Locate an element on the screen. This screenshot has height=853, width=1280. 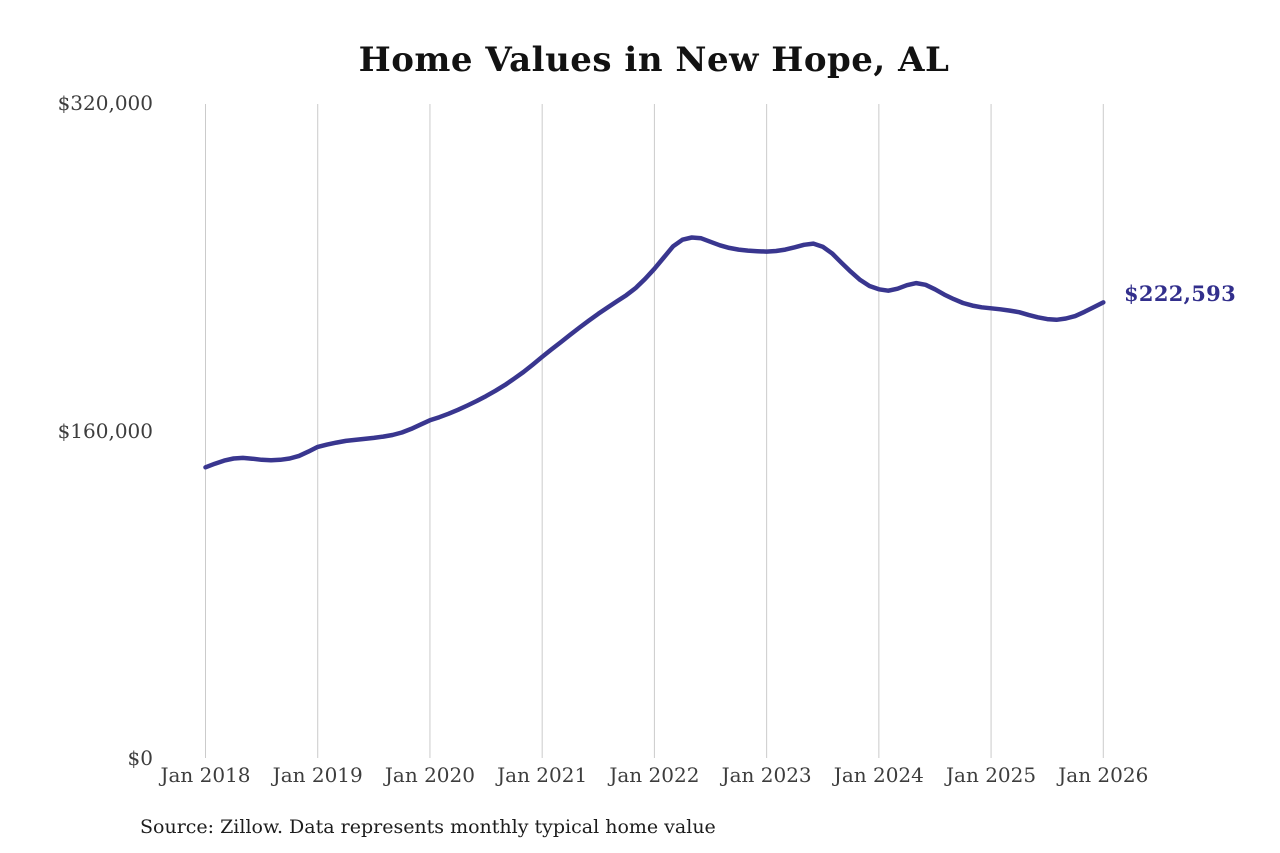
y-axis-tick-label: $320,000 is located at coordinates (105, 103).